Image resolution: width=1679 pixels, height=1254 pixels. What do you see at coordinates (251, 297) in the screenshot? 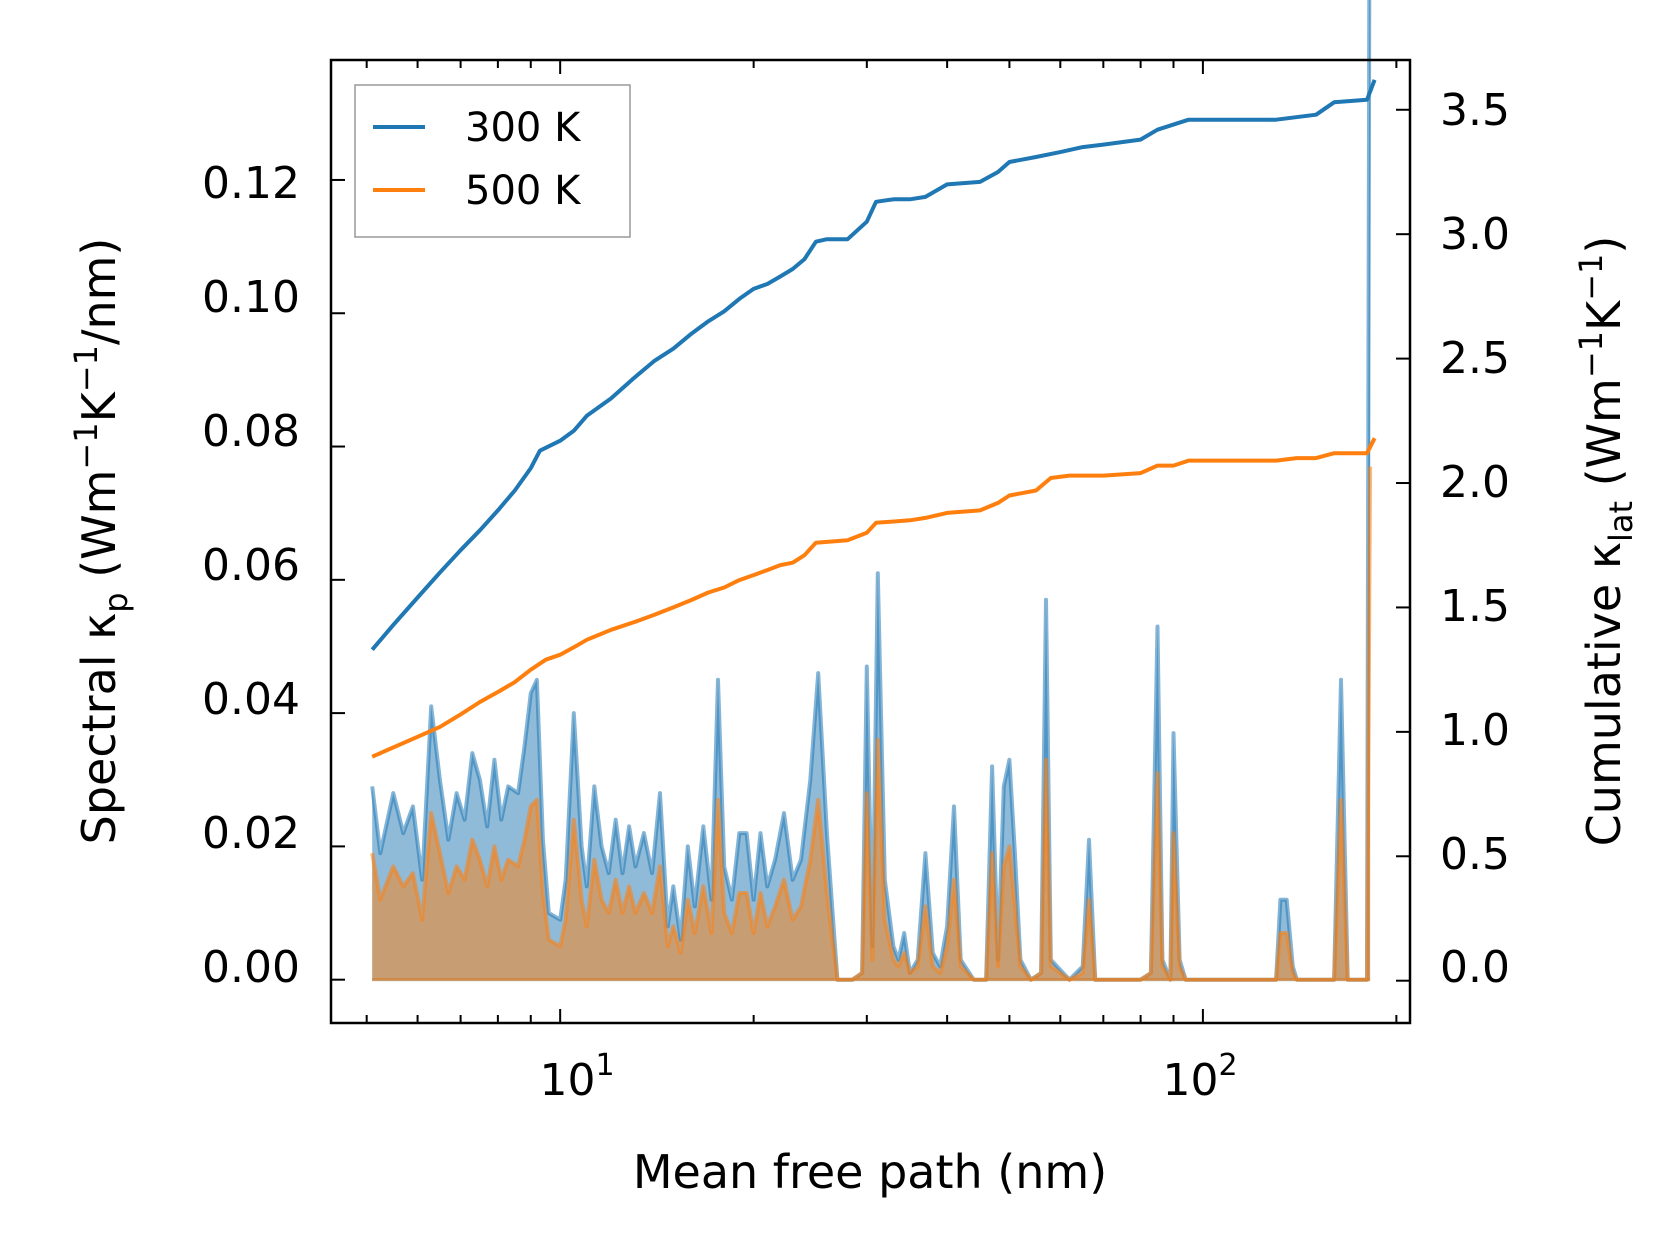
I see `left-y-tick-label: 0.10` at bounding box center [251, 297].